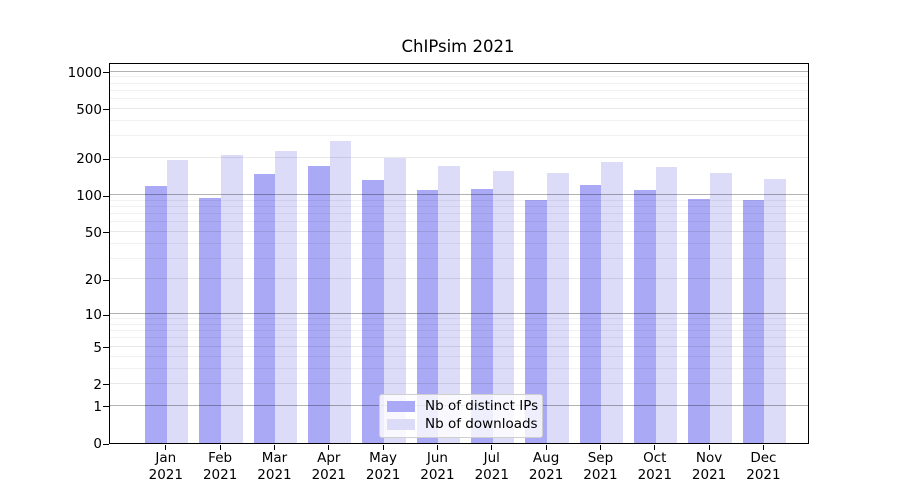  What do you see at coordinates (546, 466) in the screenshot?
I see `x-tick-label: Aug 2021` at bounding box center [546, 466].